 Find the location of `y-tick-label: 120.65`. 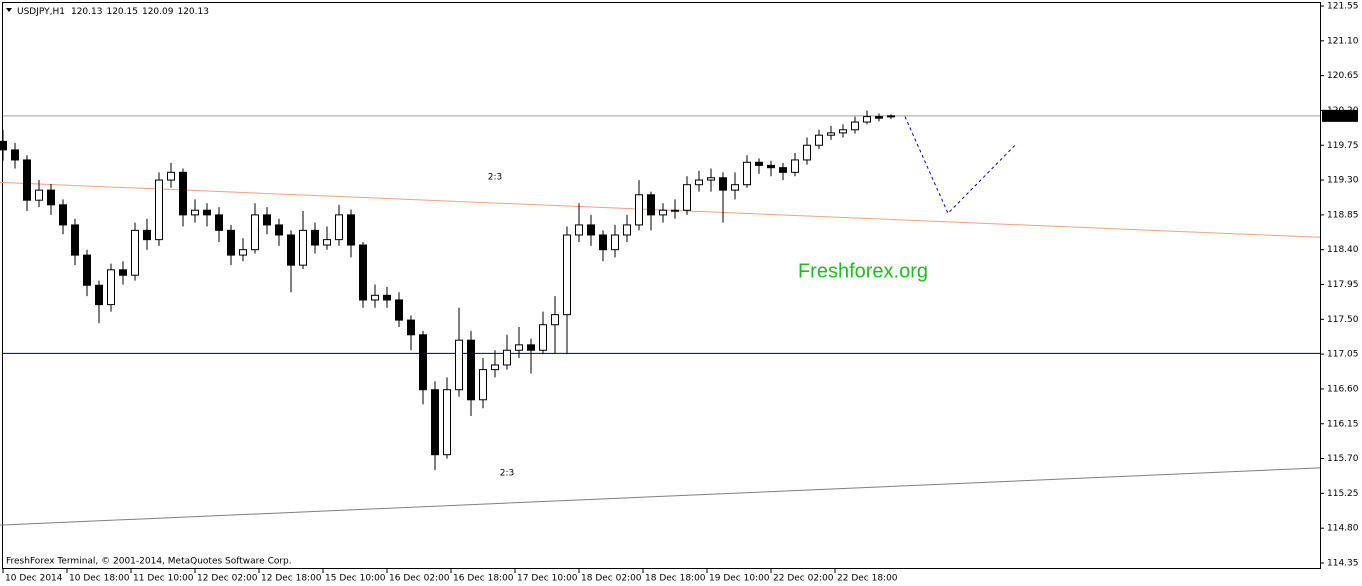

y-tick-label: 120.65 is located at coordinates (1343, 76).